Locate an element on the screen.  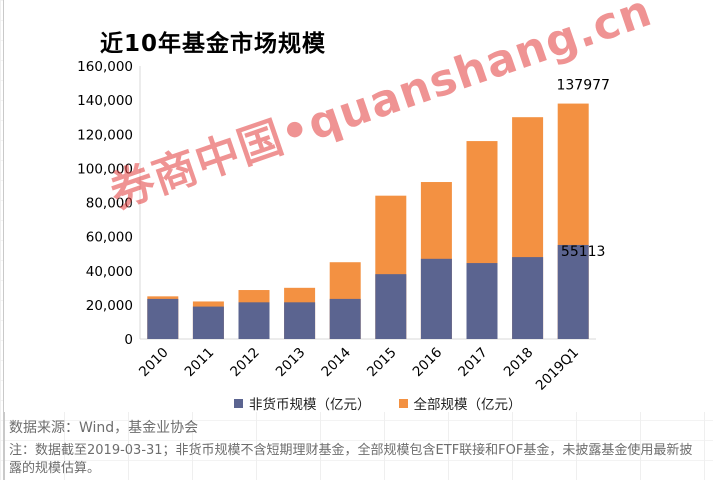
y-tick-label: 80,000 is located at coordinates (109, 204).